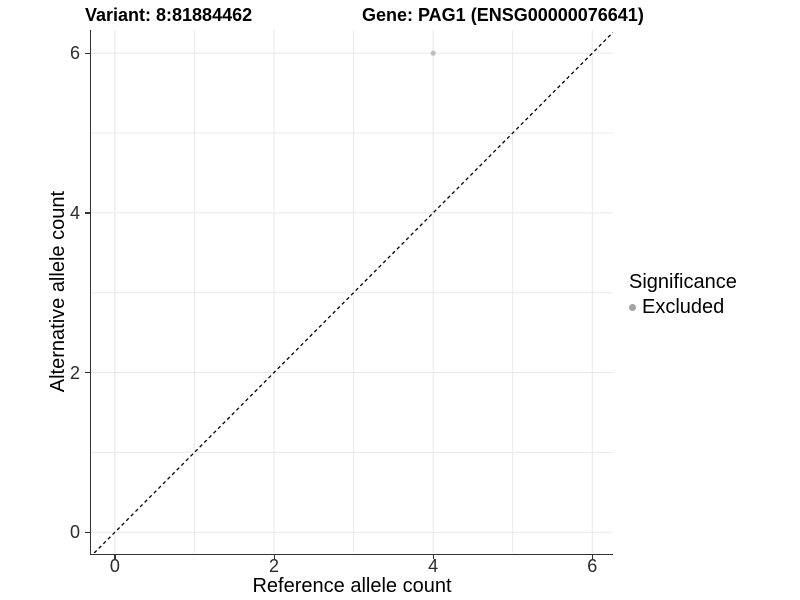 The width and height of the screenshot is (800, 600). What do you see at coordinates (352, 586) in the screenshot?
I see `x-axis-title: Reference allele count` at bounding box center [352, 586].